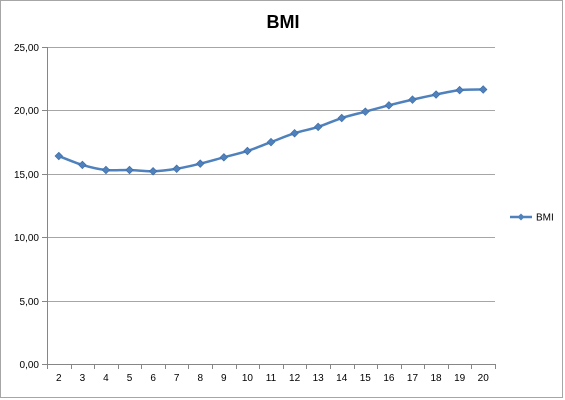 This screenshot has height=400, width=565. Describe the element at coordinates (30, 302) in the screenshot. I see `y-tick-label: 5,00` at that location.